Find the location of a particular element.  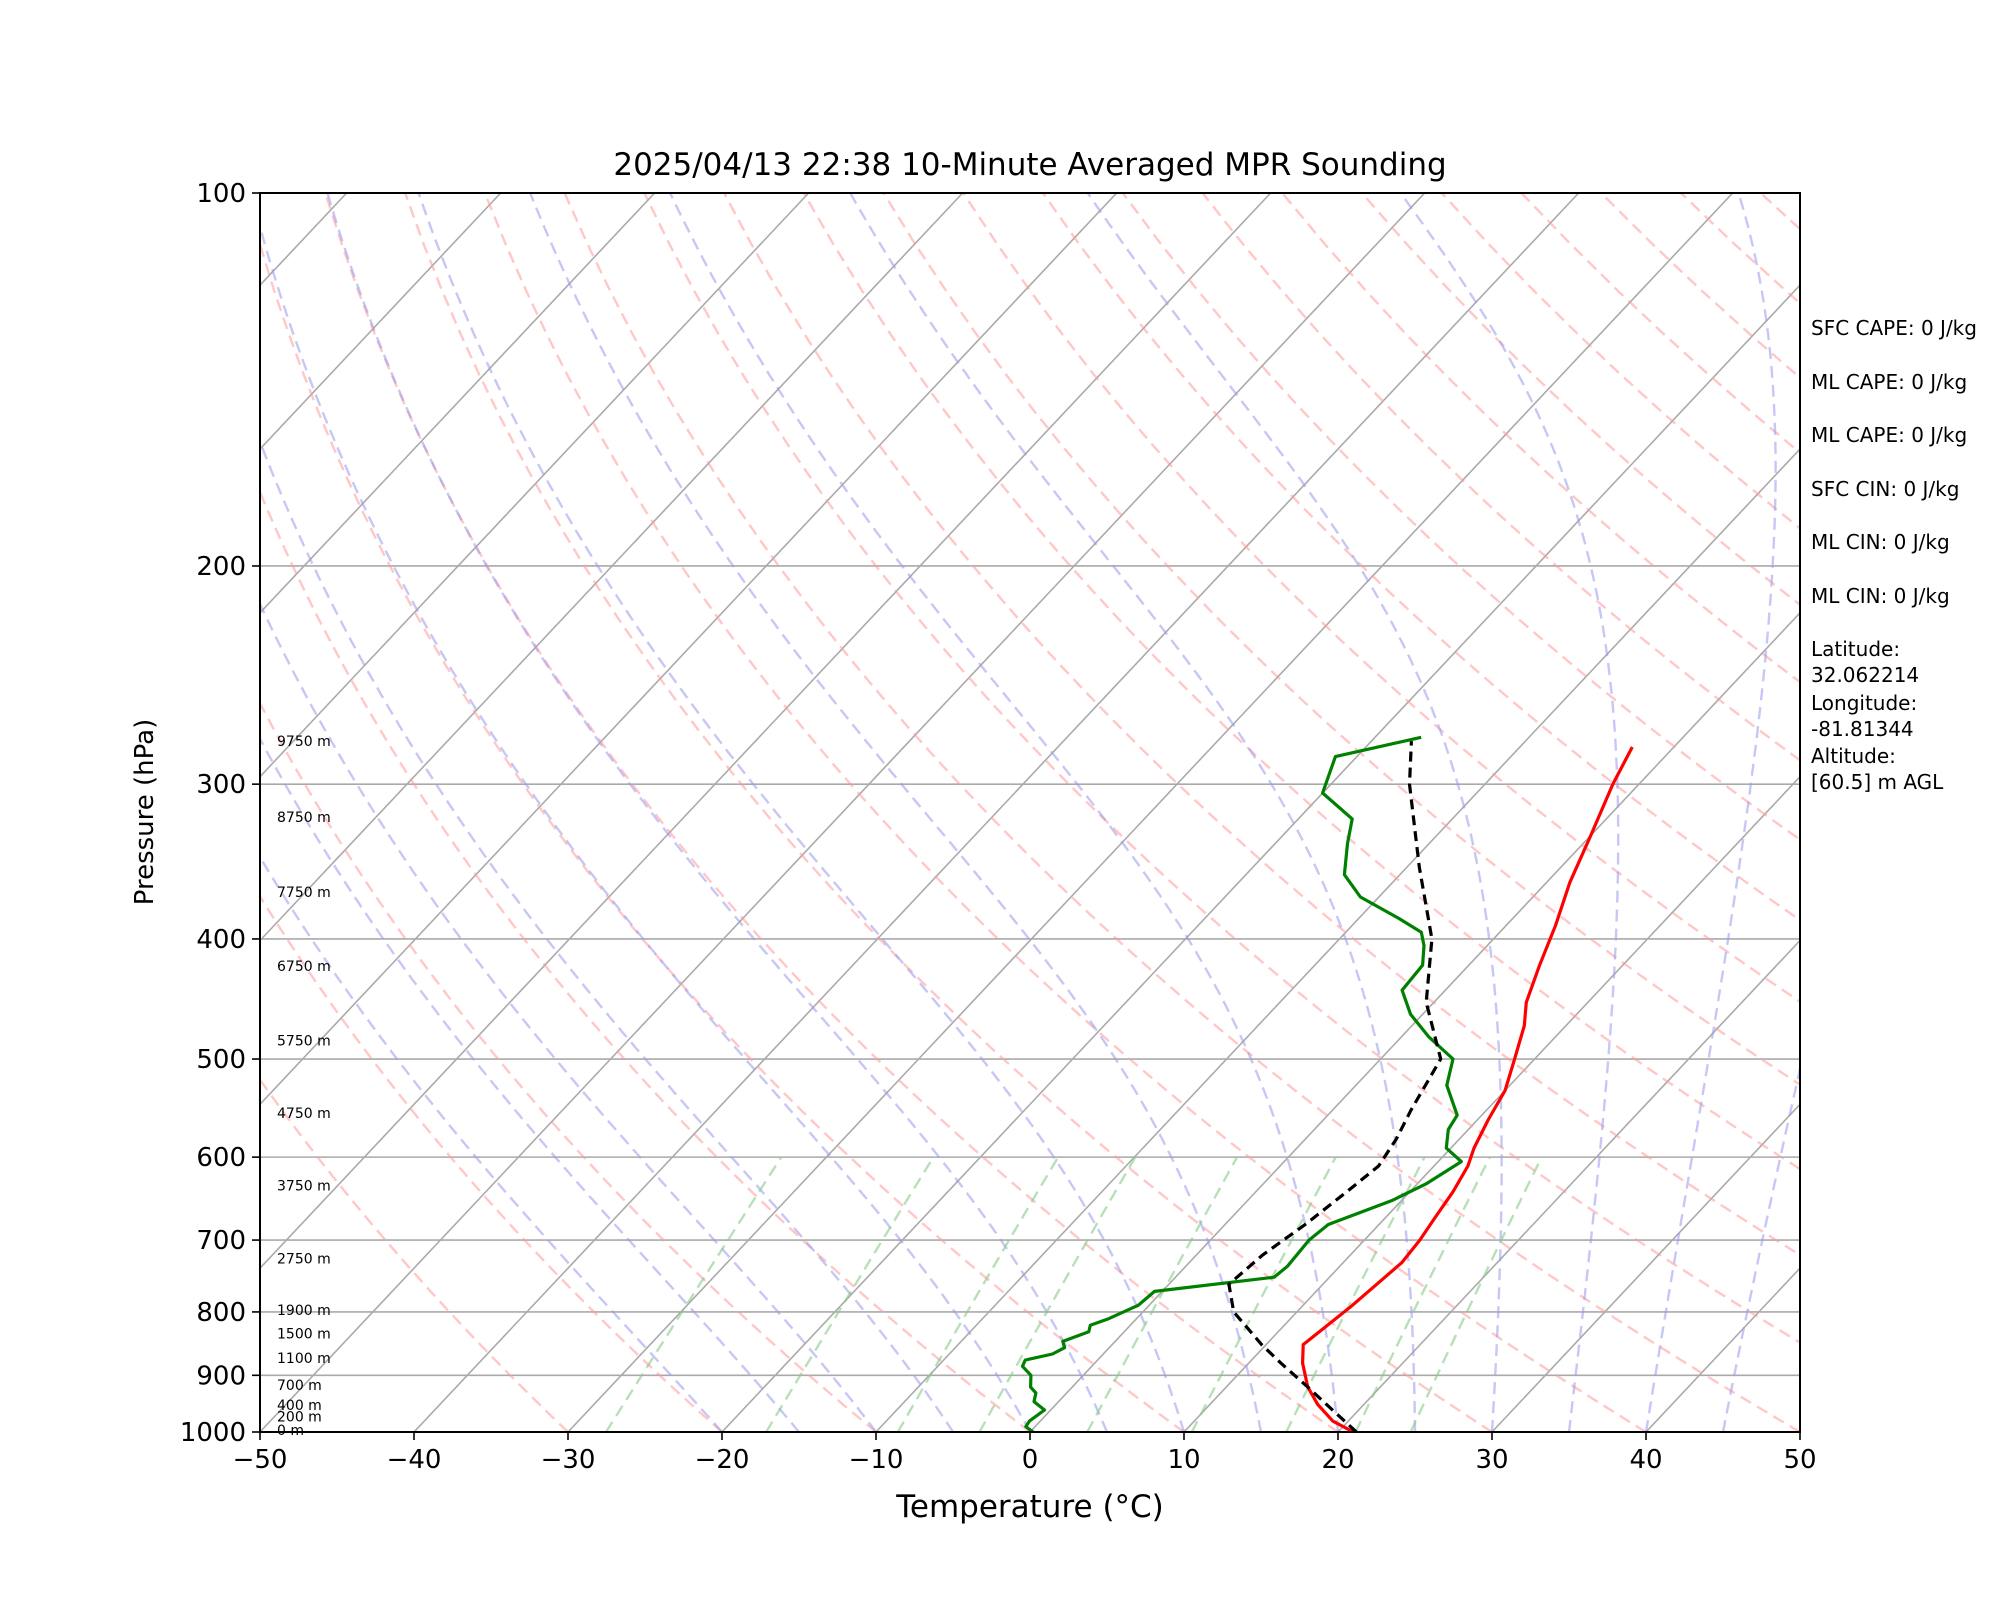

ml-cin-text: ML CIN: 0 J/kg is located at coordinates (1880, 542).